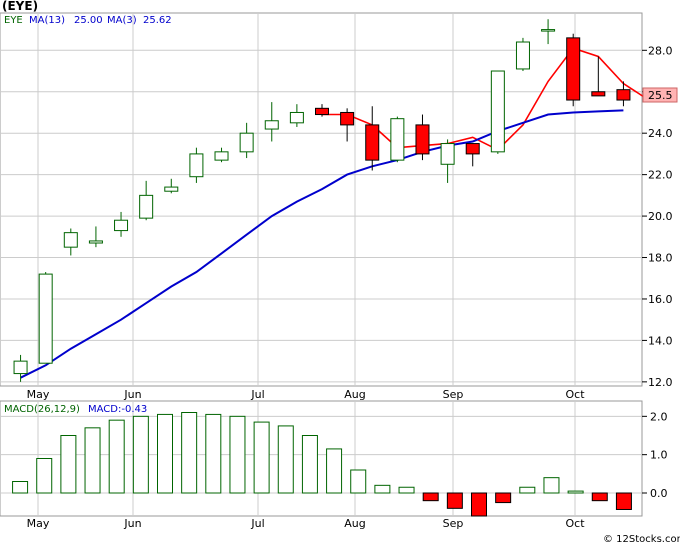  What do you see at coordinates (641, 539) in the screenshot?
I see `credit-text: © 12Stocks.com` at bounding box center [641, 539].